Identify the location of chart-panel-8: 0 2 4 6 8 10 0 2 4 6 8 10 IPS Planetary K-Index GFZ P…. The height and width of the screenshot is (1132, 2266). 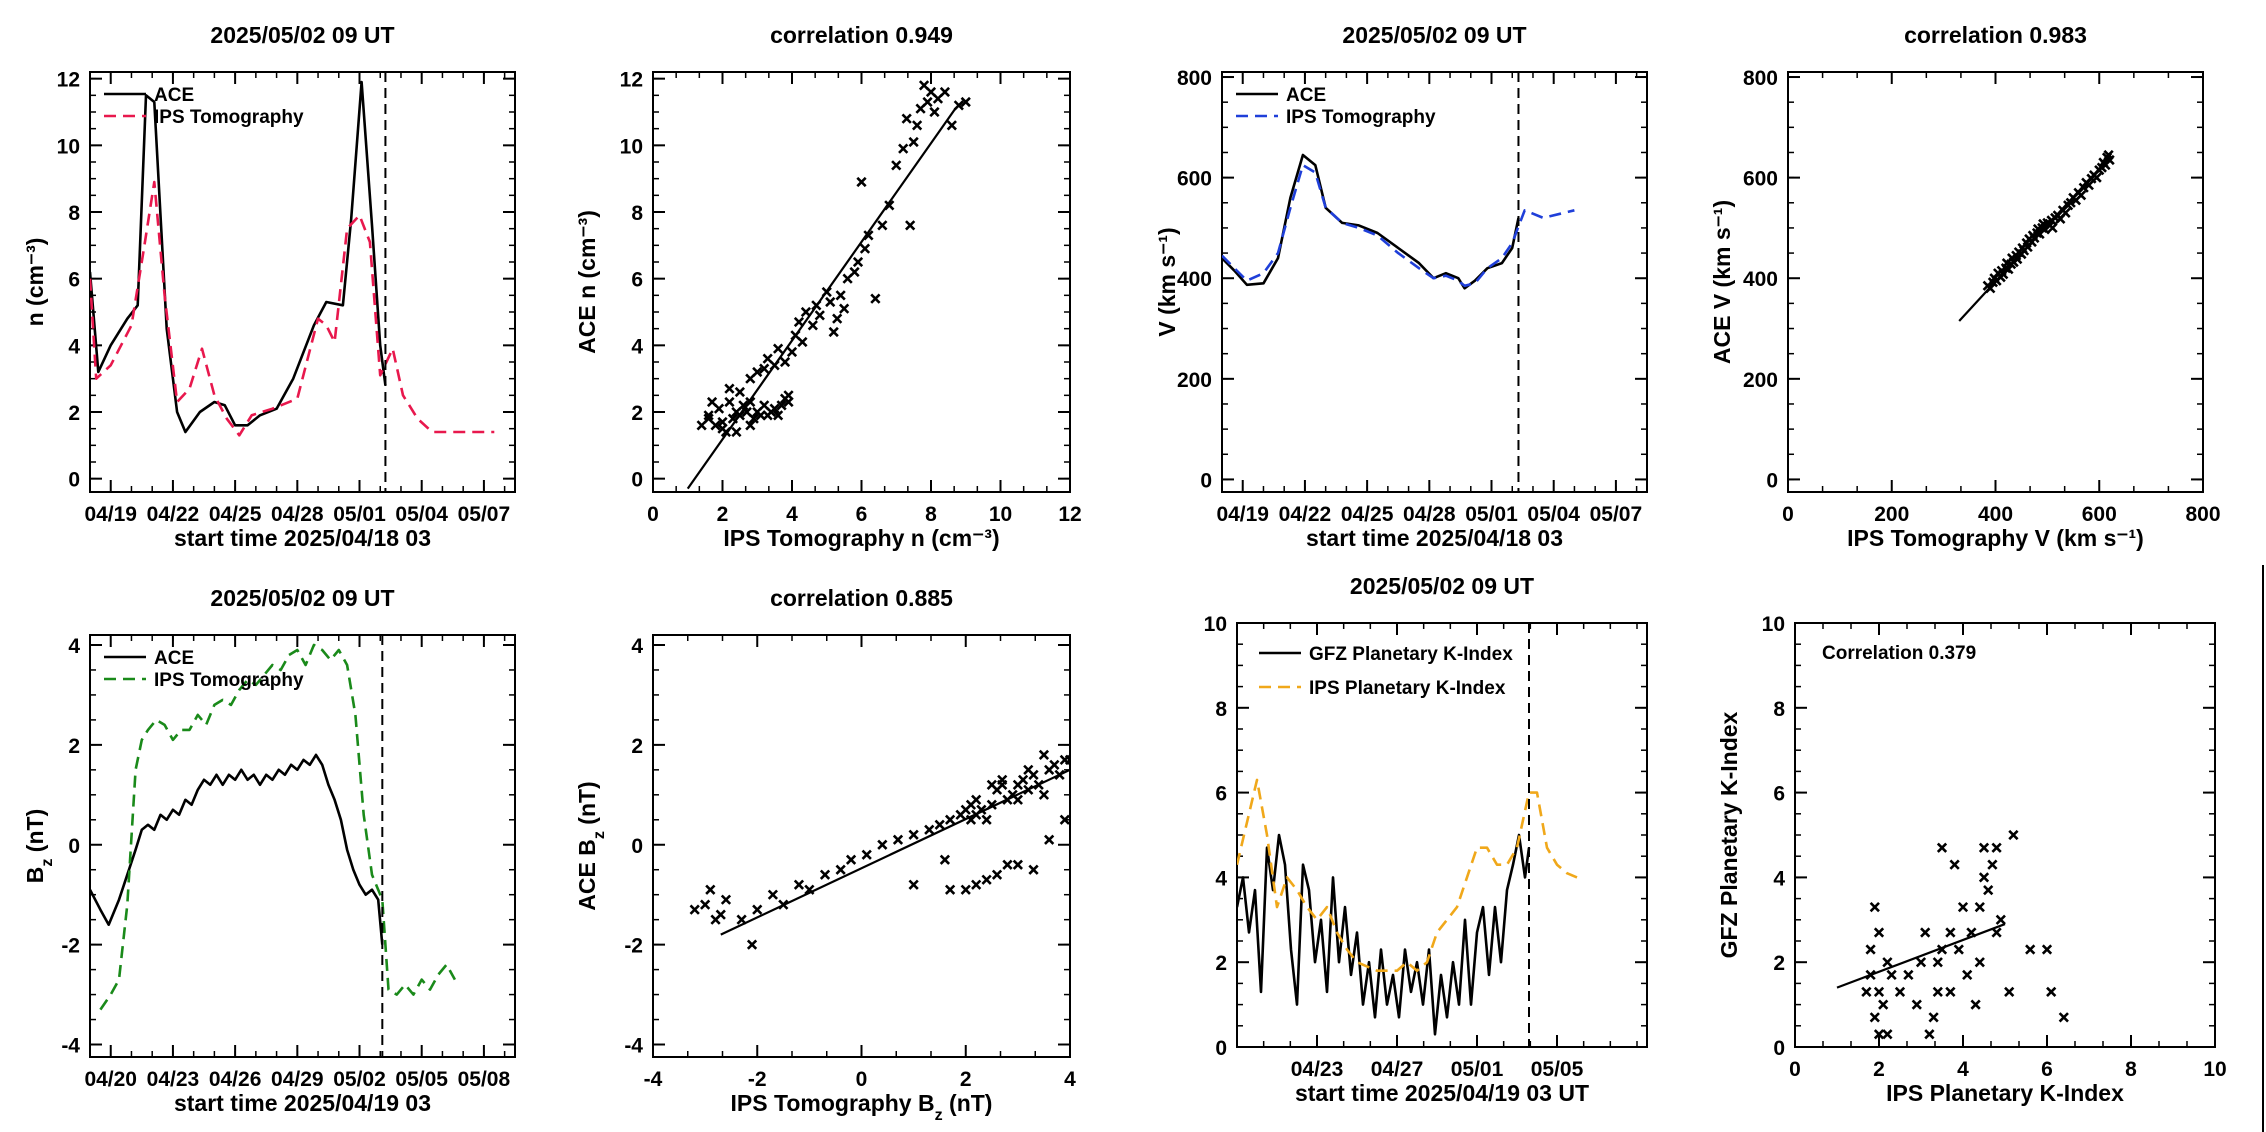
(1971, 859).